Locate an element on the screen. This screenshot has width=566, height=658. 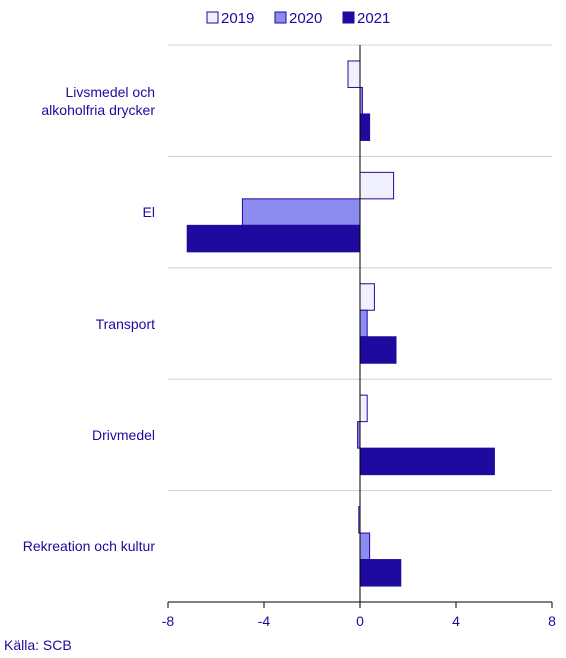
y-tick-label: Transport is located at coordinates (125, 323).